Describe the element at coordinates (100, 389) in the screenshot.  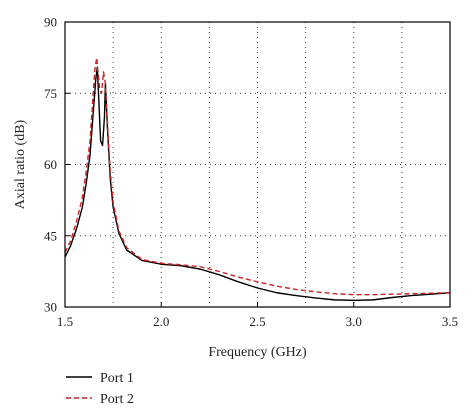
I see `legend: Port 1 Port 2` at that location.